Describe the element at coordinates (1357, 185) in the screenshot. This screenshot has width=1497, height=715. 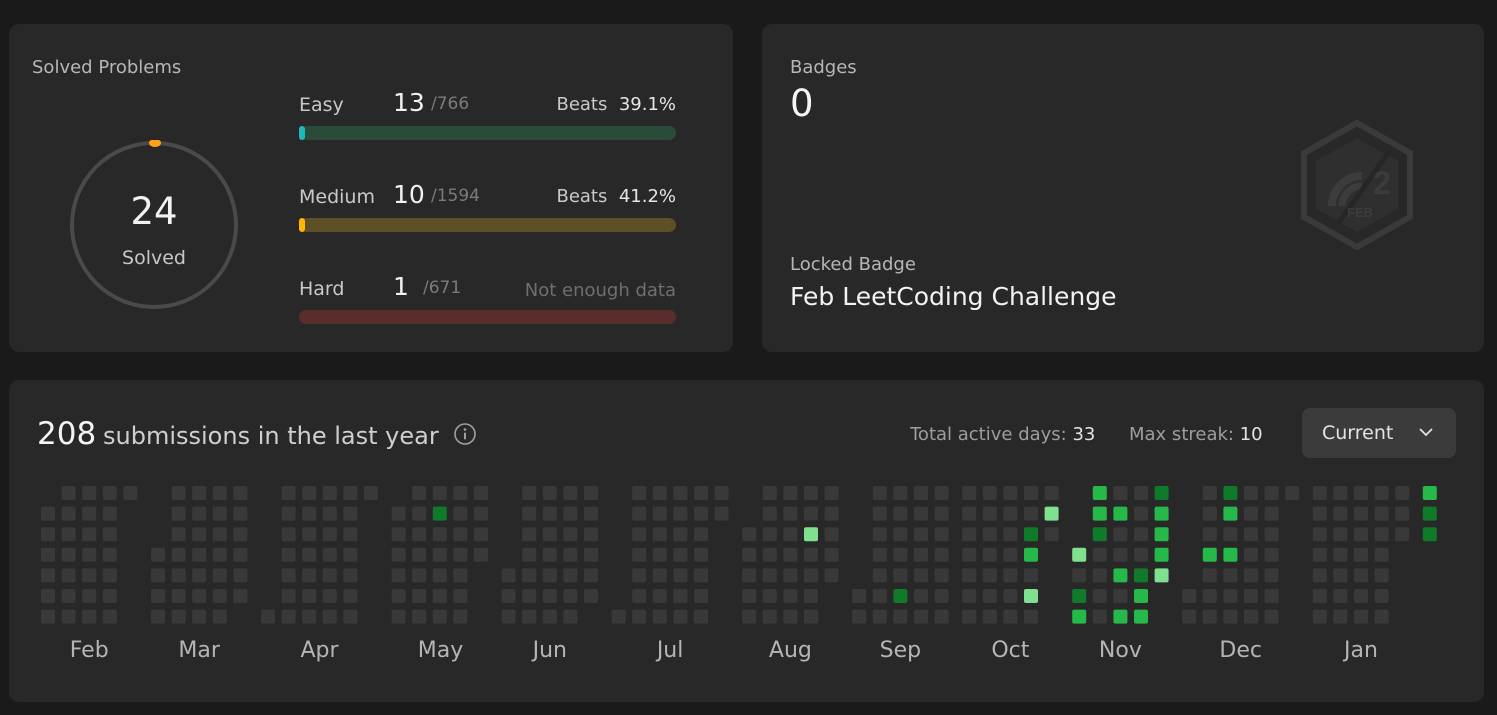
I see `feb-challenge-badge-icon: 2 FEB` at that location.